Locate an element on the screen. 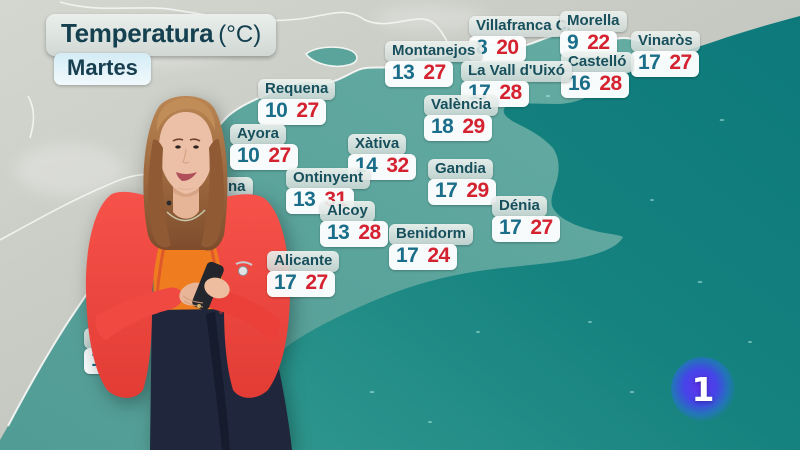  title-block: Temperatura (°C) Martes is located at coordinates (161, 49).